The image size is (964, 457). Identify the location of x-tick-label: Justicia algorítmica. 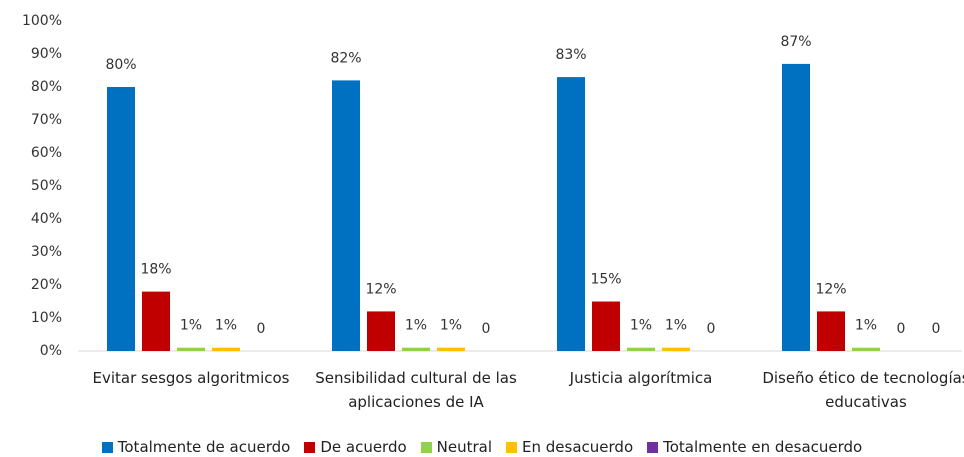
(641, 378).